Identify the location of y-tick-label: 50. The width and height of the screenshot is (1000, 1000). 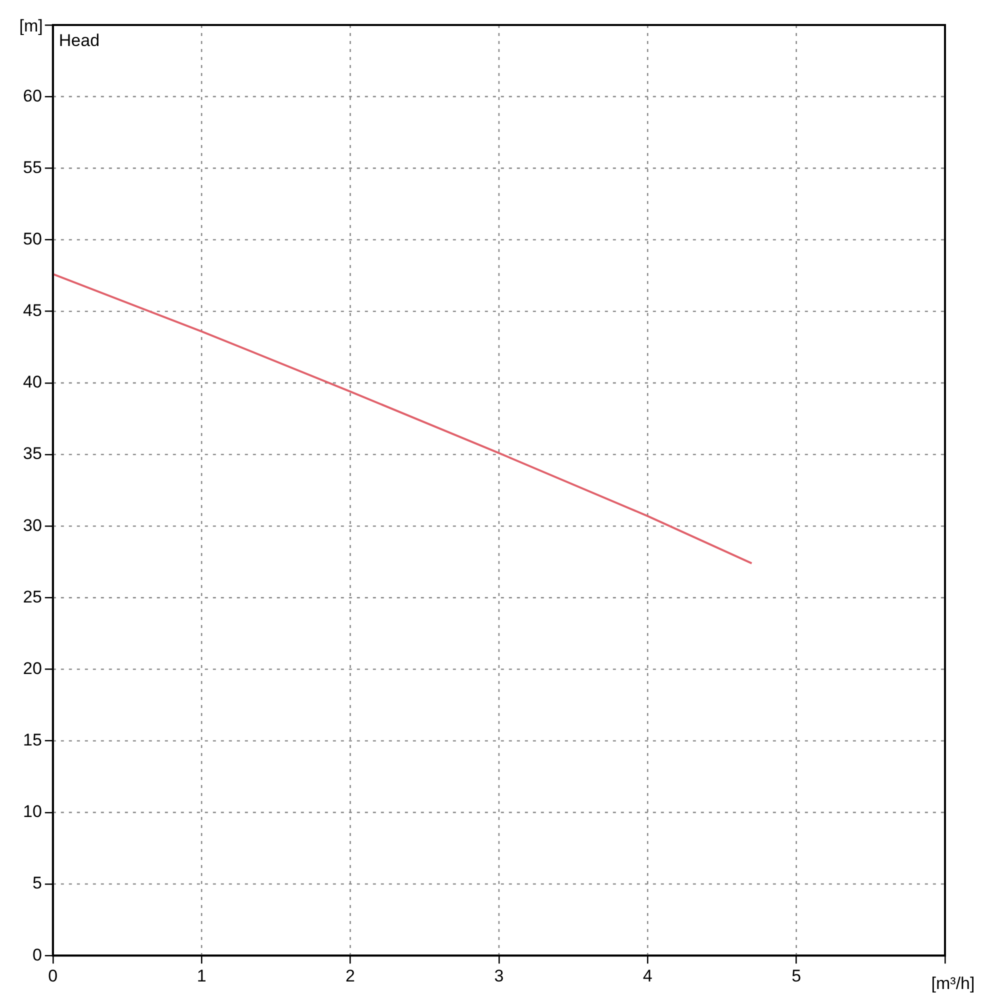
(32, 238).